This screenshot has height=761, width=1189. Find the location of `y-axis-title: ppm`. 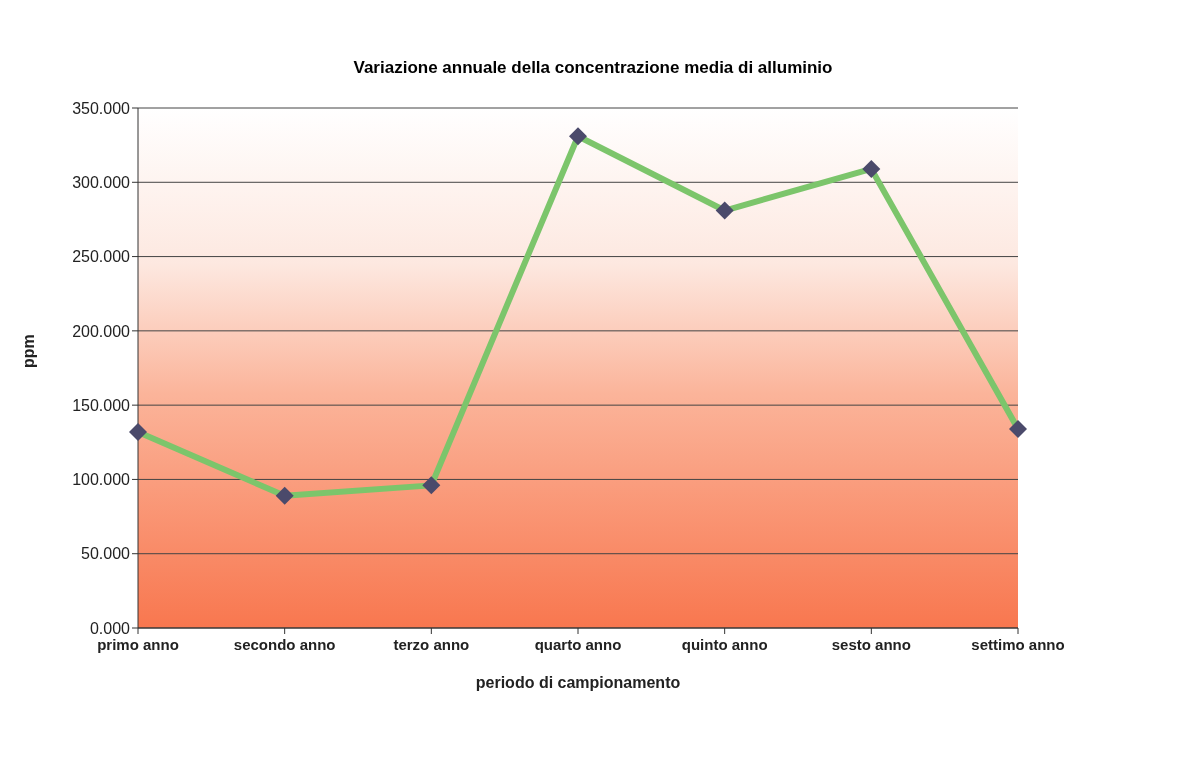

y-axis-title: ppm is located at coordinates (28, 351).